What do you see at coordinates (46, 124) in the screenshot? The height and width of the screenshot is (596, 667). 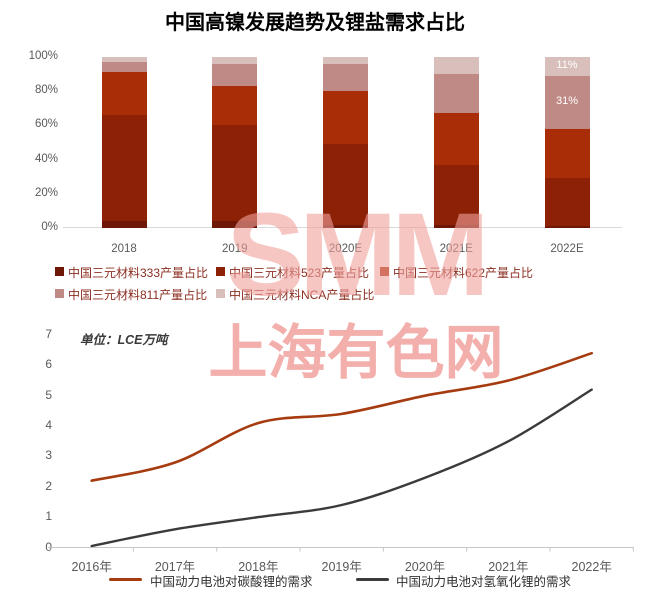 I see `bar-y-tick-label: 60%` at bounding box center [46, 124].